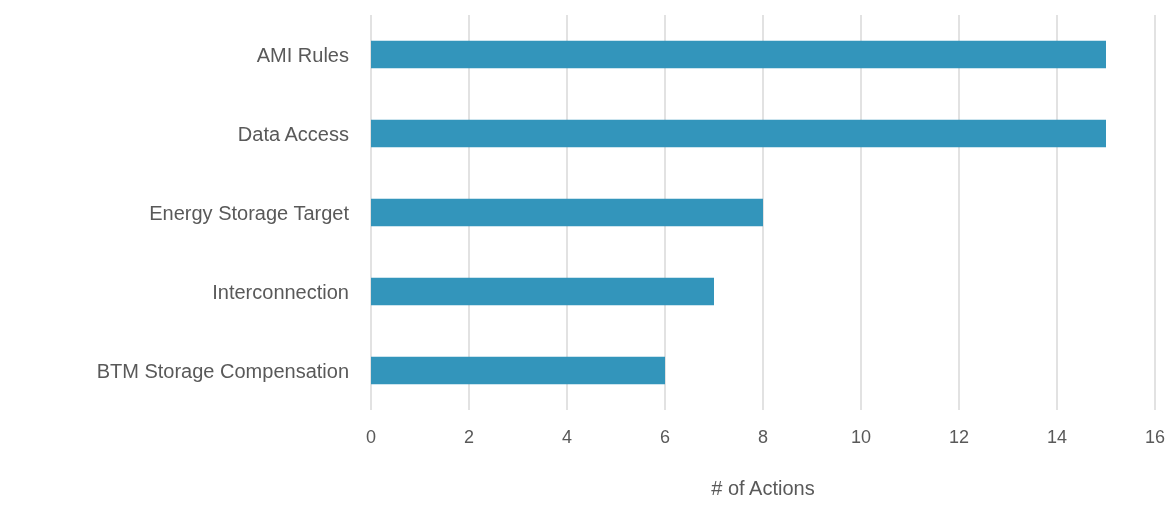  Describe the element at coordinates (567, 437) in the screenshot. I see `x-tick-label: 4` at that location.